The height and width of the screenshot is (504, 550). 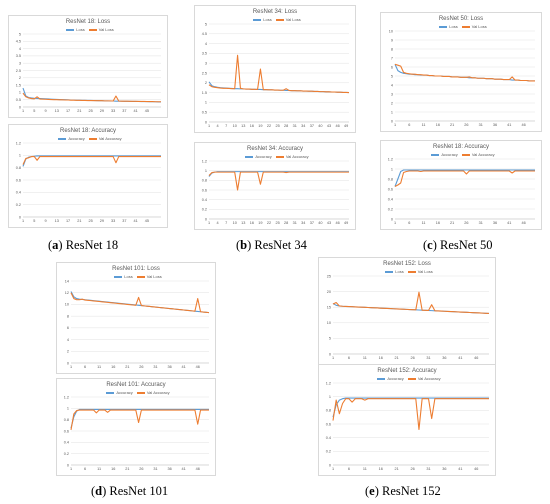 What do you see at coordinates (275, 12) in the screenshot?
I see `chart-title: ResNet 34: Loss` at bounding box center [275, 12].